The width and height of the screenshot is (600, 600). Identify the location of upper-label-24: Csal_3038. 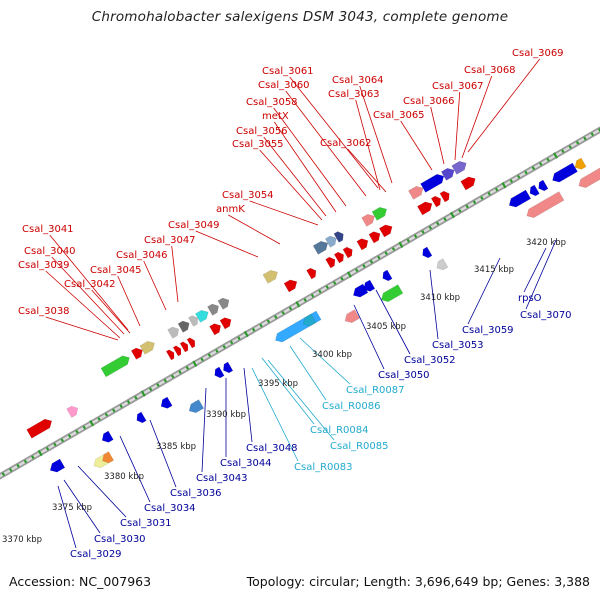
(44, 311).